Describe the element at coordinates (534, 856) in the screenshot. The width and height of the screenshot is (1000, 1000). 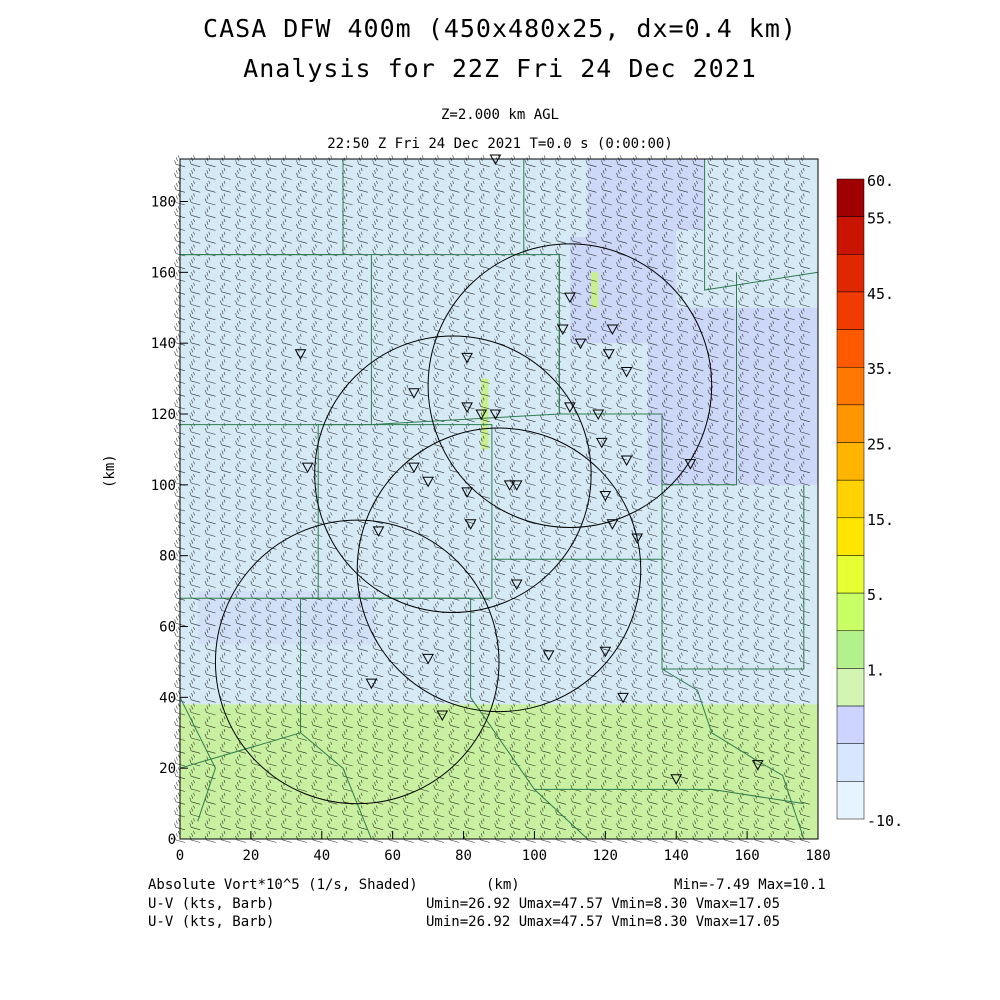
I see `x-tick-label: 100` at that location.